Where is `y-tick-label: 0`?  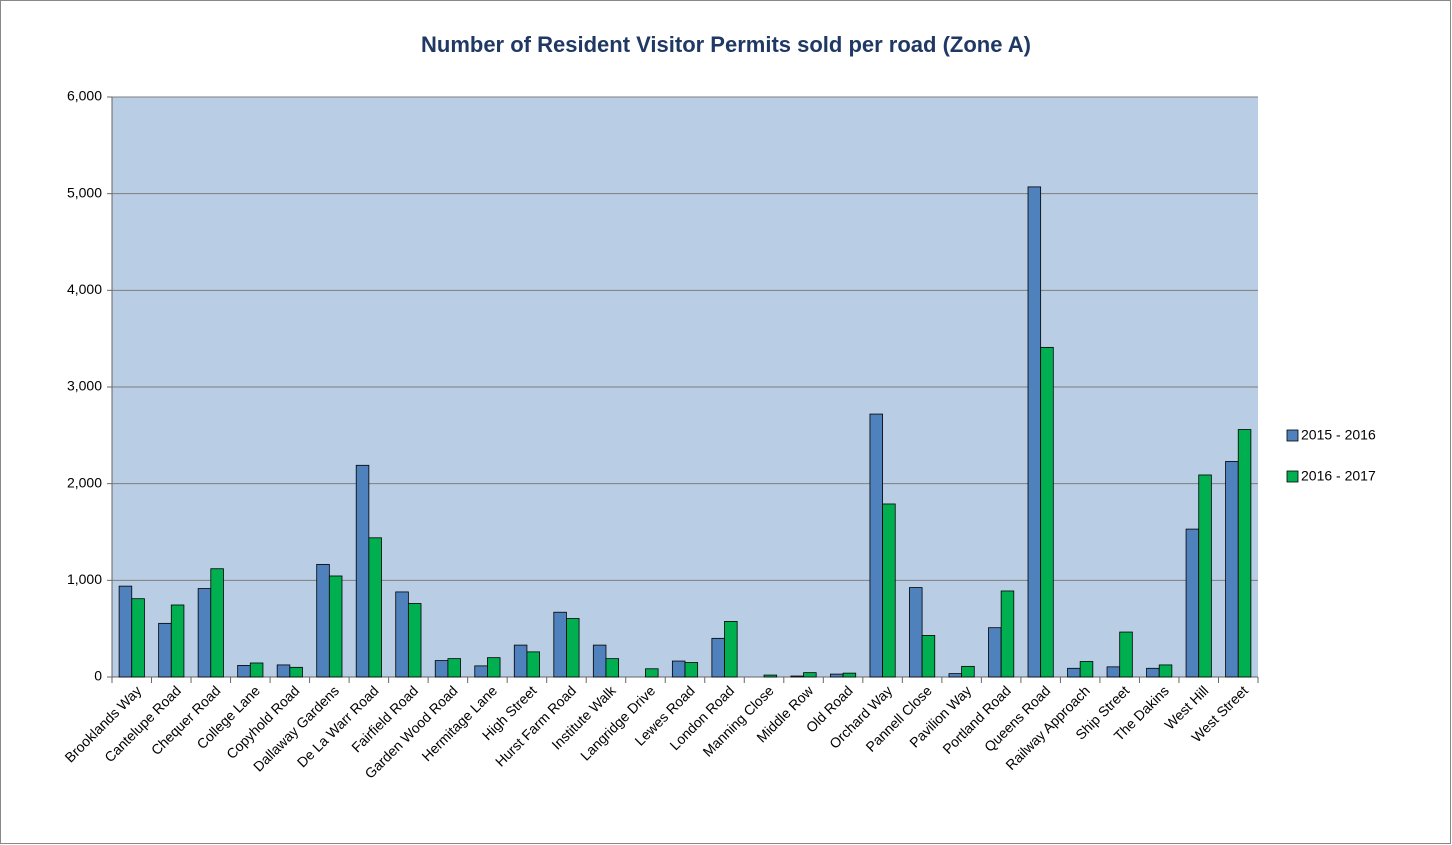 y-tick-label: 0 is located at coordinates (98, 676).